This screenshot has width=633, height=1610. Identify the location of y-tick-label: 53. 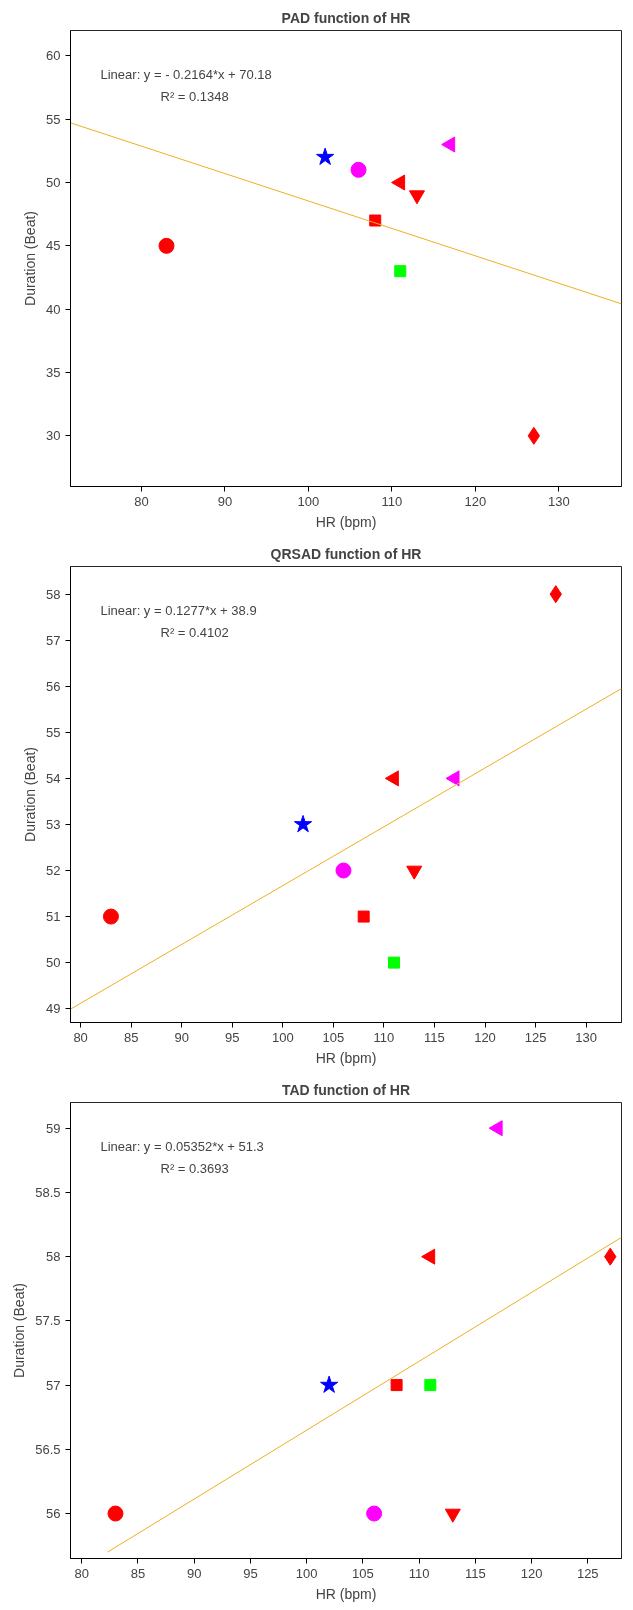
(53, 824).